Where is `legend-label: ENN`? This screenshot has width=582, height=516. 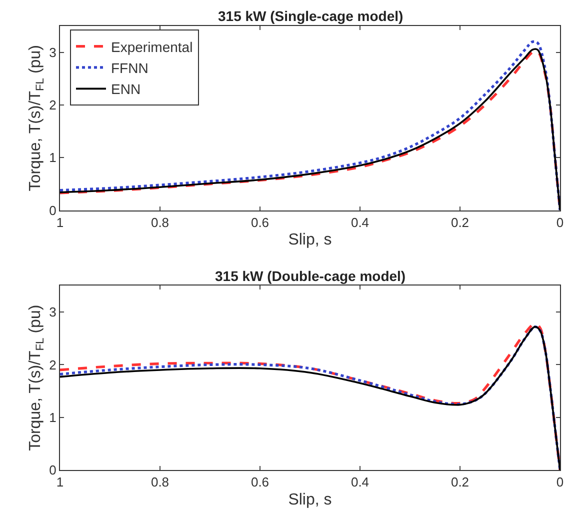
legend-label: ENN is located at coordinates (126, 89).